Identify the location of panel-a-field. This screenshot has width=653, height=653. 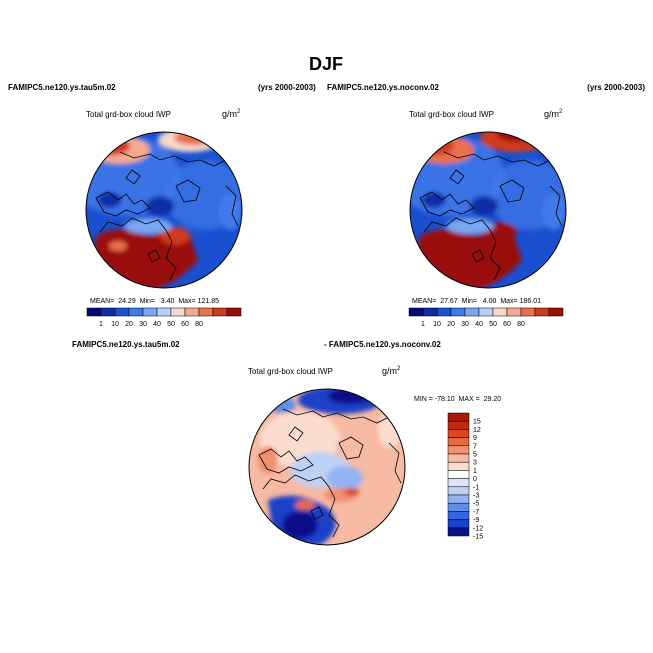
(164, 210).